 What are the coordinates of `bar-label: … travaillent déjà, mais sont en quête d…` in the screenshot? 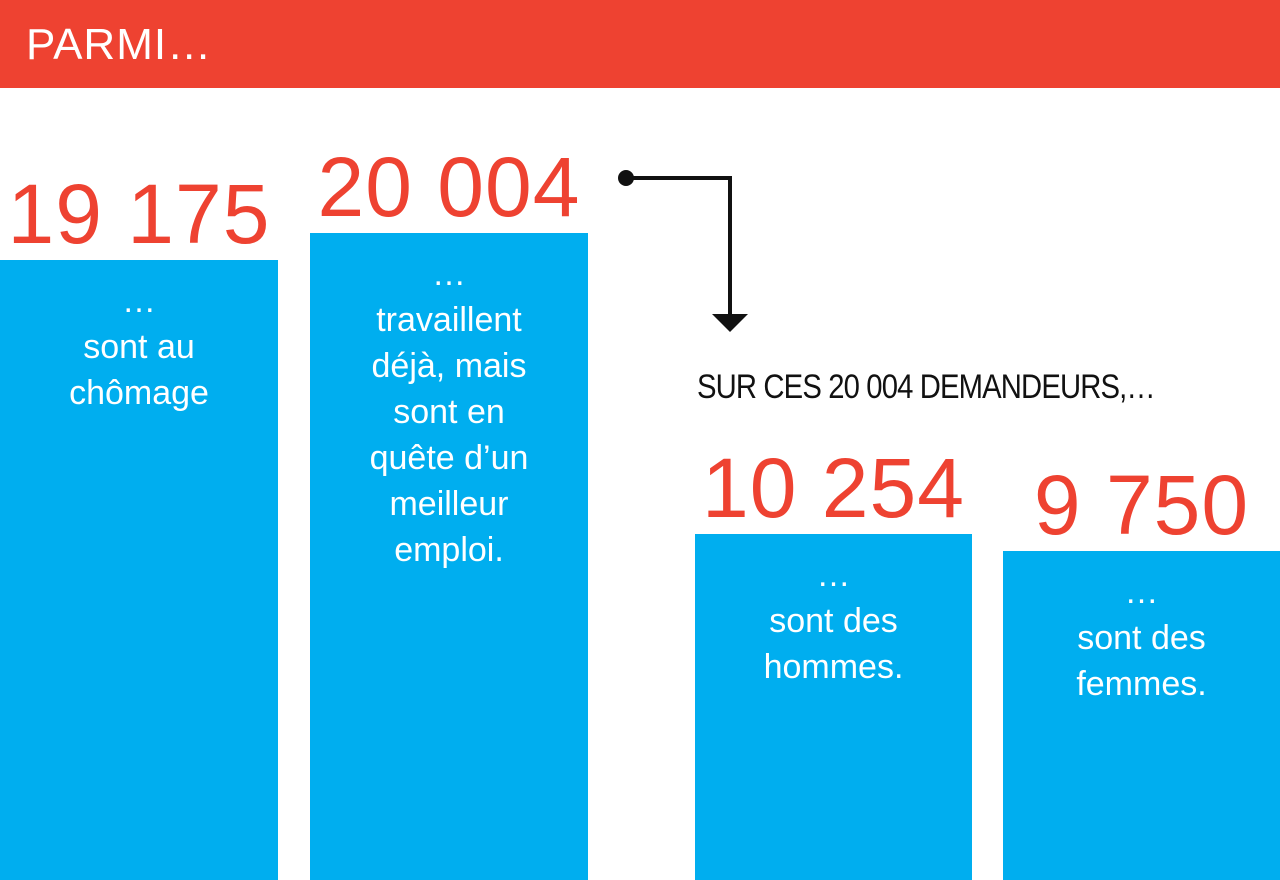 It's located at (449, 412).